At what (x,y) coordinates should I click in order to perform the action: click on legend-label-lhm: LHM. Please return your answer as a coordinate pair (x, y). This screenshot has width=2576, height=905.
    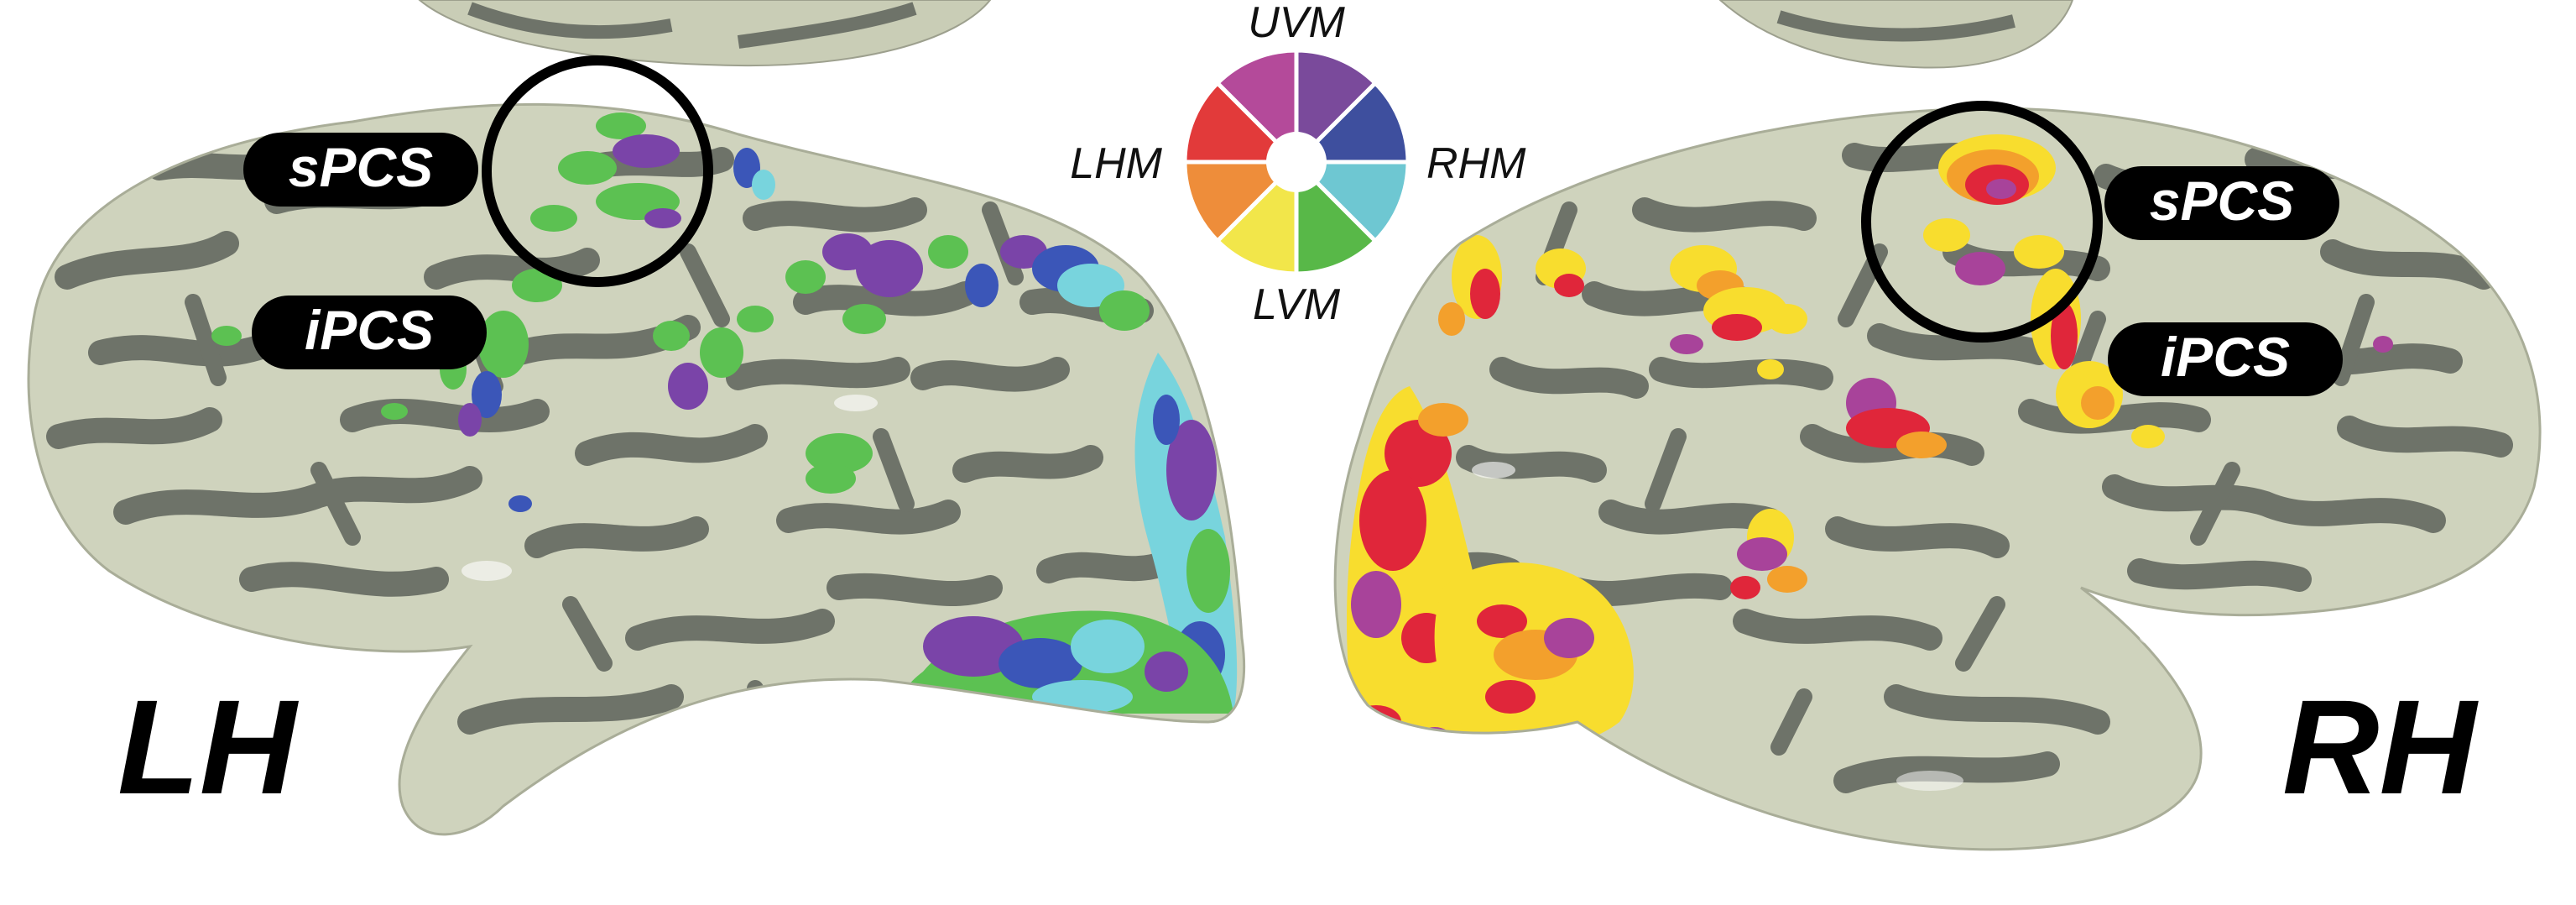
    Looking at the image, I should click on (1116, 163).